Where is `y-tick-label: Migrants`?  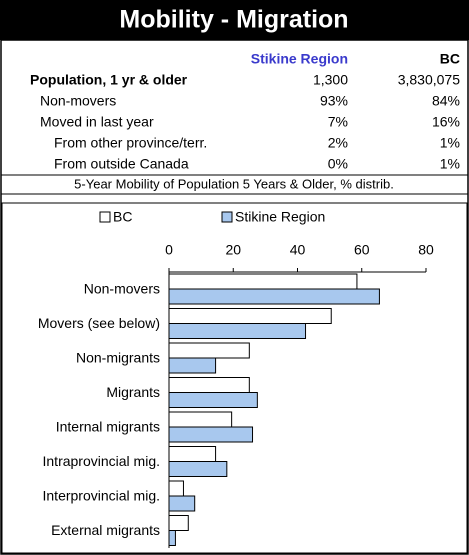 y-tick-label: Migrants is located at coordinates (133, 392).